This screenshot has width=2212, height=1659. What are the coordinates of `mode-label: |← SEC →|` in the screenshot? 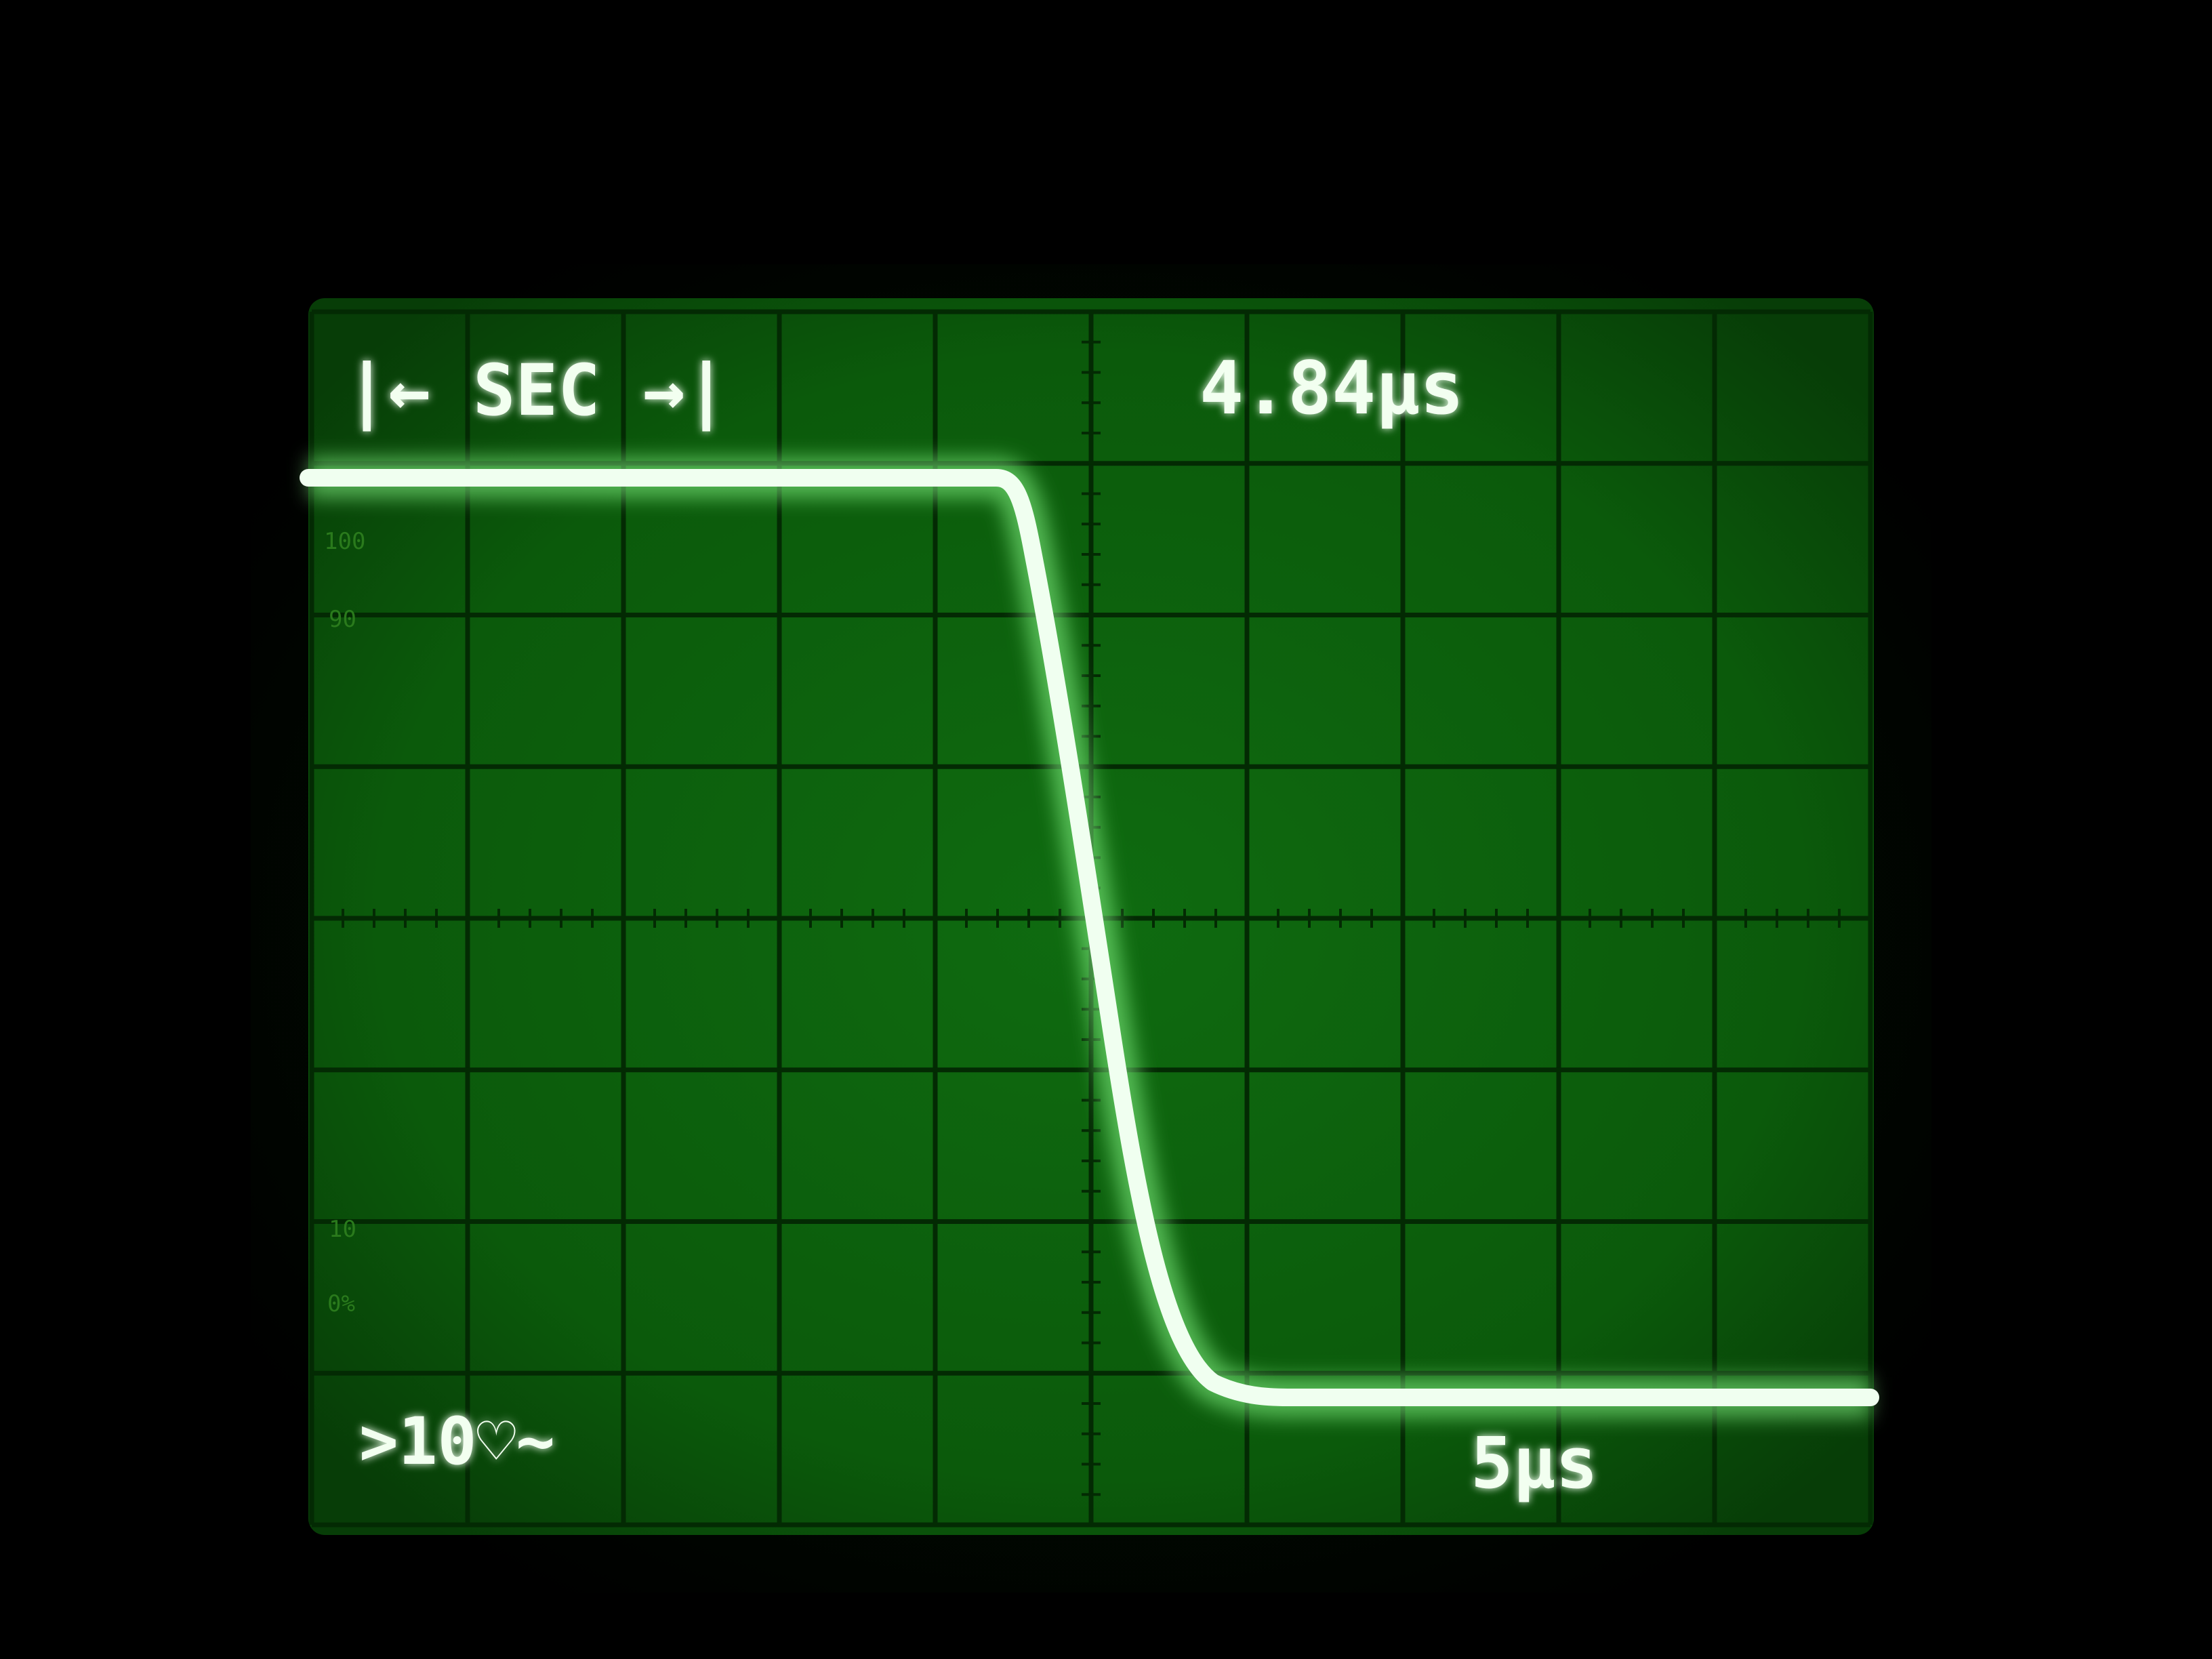 It's located at (537, 390).